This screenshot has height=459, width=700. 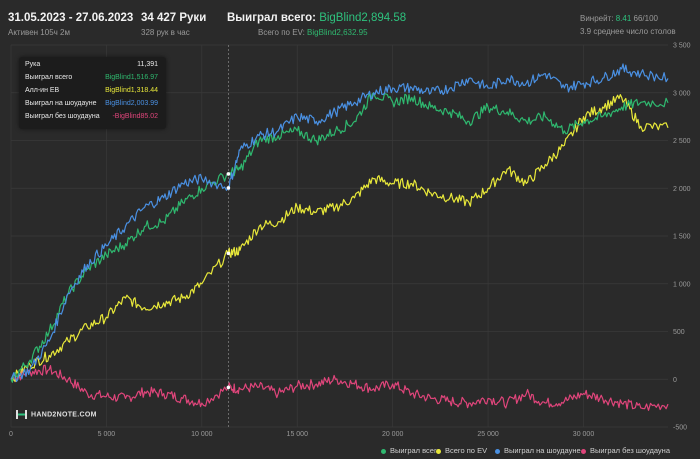 I want to click on tooltip-row-ev: Алл-ин EB BigBlind1,318.44, so click(x=91, y=90).